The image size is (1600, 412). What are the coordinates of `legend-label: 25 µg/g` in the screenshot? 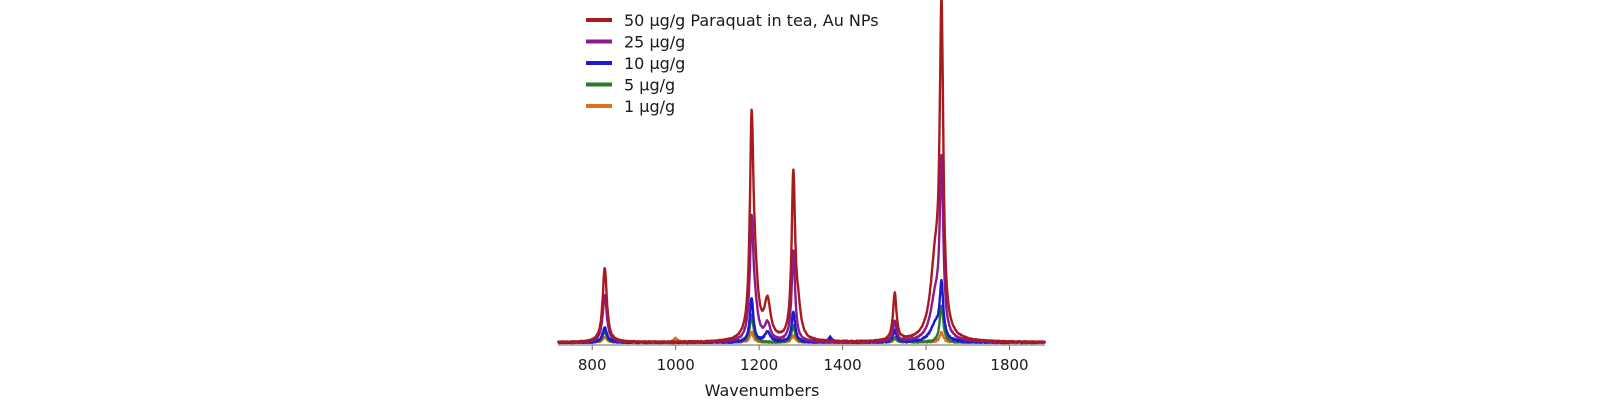 It's located at (654, 42).